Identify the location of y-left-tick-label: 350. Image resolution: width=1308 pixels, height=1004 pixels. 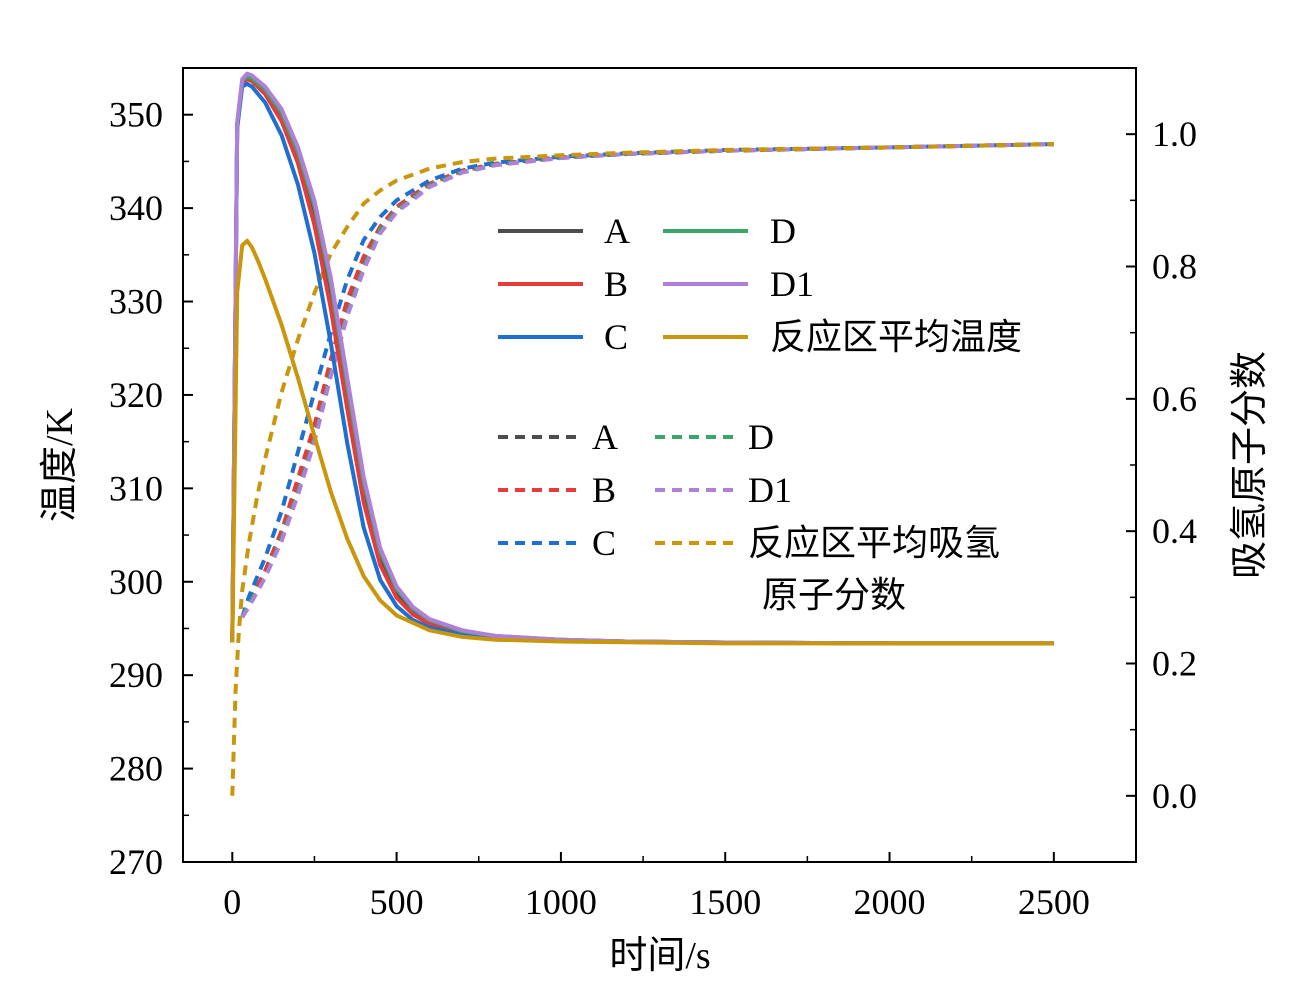
(136, 115).